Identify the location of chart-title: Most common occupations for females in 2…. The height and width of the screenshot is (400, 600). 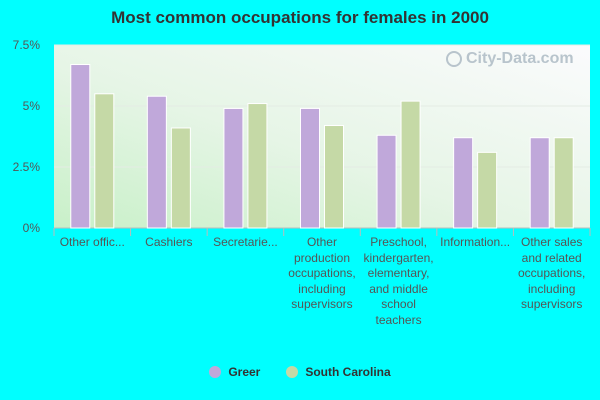
(300, 17).